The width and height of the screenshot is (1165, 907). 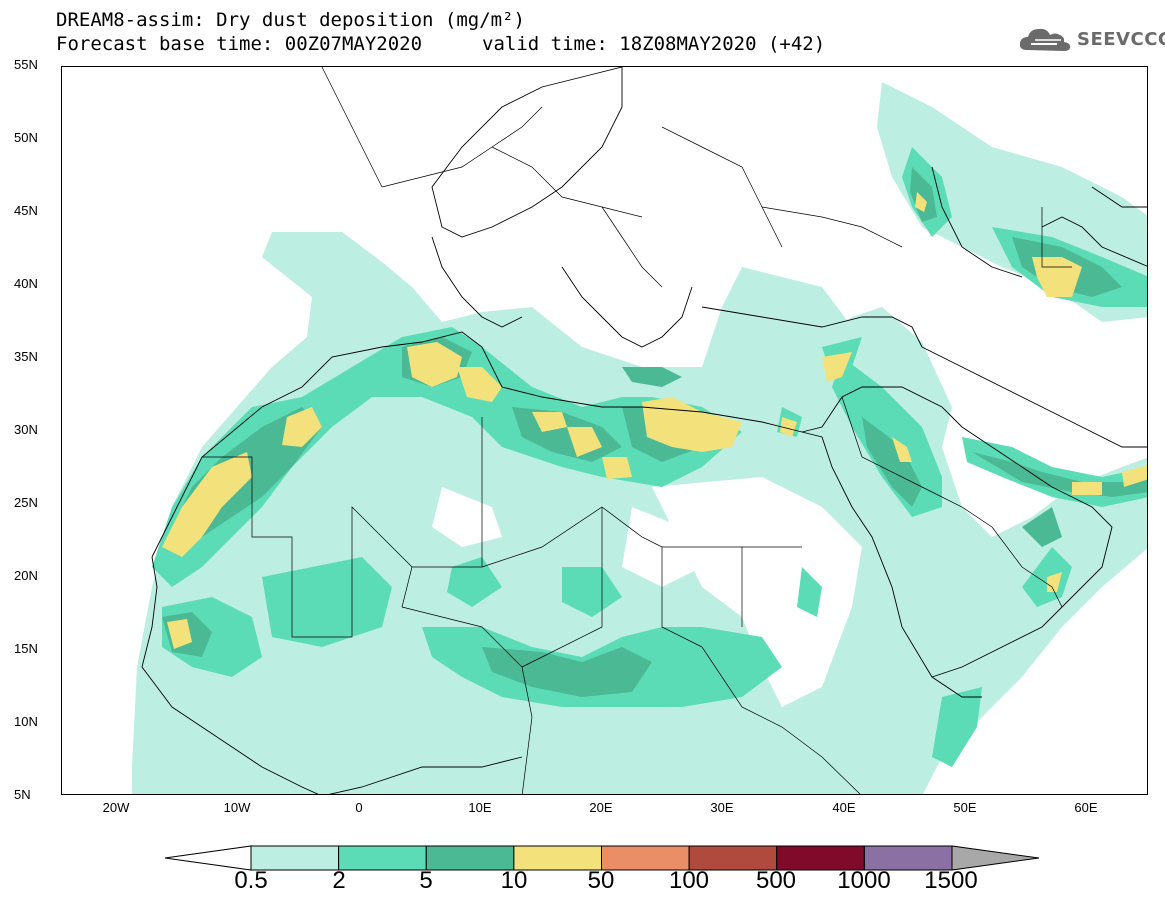 I want to click on lat-label: 5N, so click(x=22, y=794).